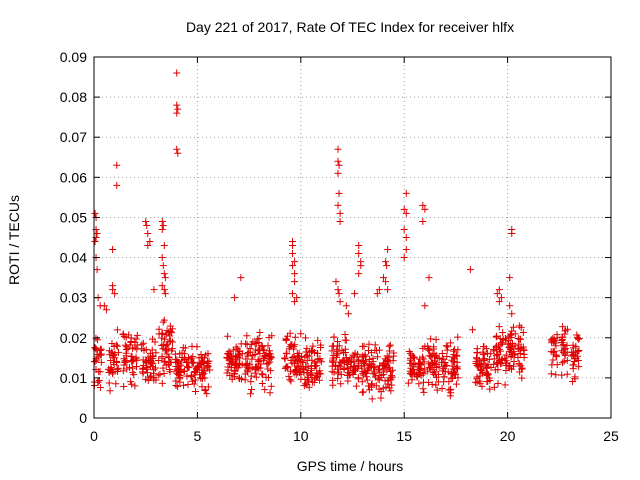 The height and width of the screenshot is (480, 640). I want to click on y-tick-label: 0.02, so click(73, 338).